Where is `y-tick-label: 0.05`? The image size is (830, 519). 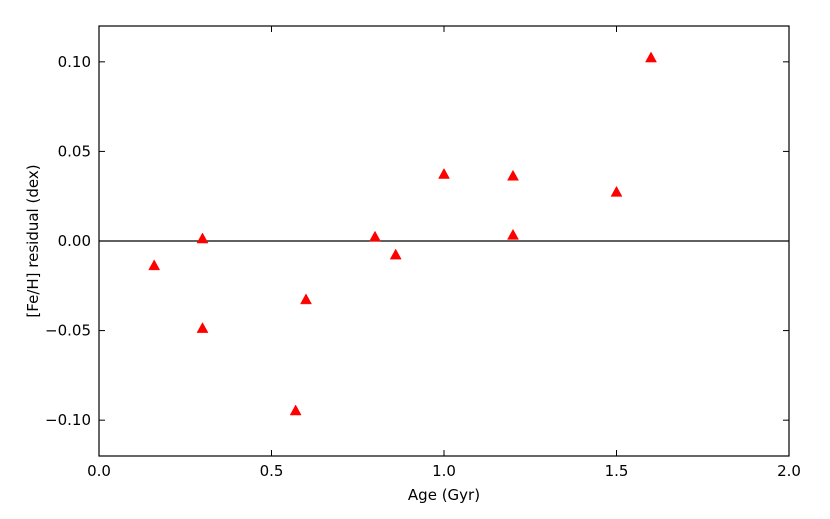
y-tick-label: 0.05 is located at coordinates (74, 151).